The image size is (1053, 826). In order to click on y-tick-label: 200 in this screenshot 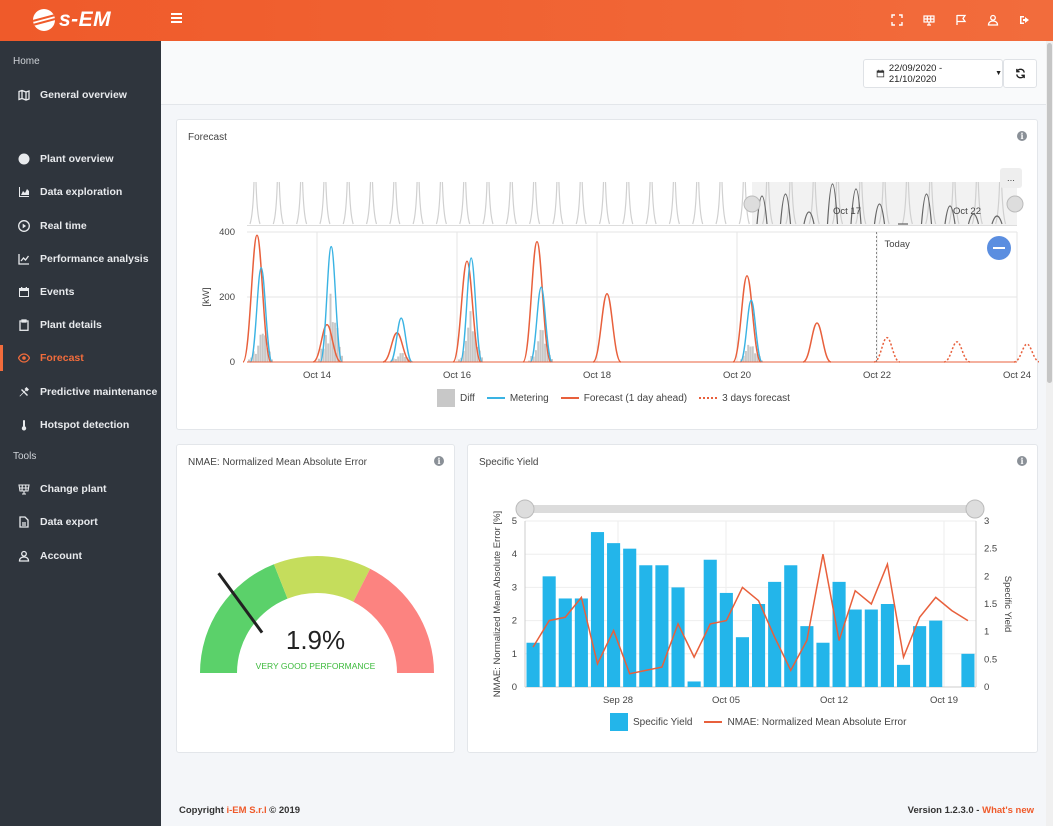, I will do `click(227, 297)`.